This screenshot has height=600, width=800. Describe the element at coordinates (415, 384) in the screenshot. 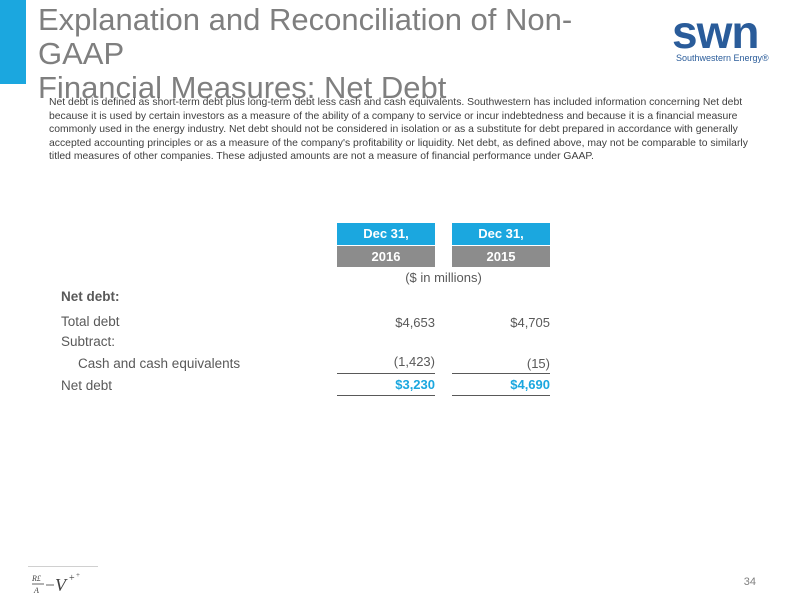

I see `net-debt-2016: $3,230` at that location.